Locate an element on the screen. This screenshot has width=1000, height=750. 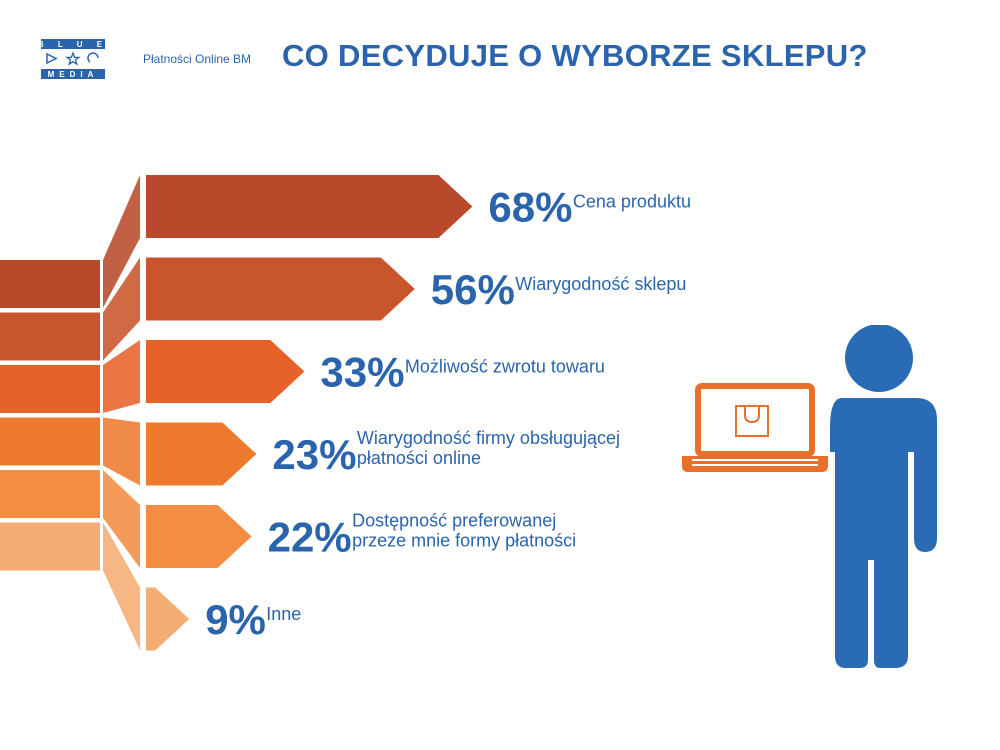
person-head is located at coordinates (879, 358).